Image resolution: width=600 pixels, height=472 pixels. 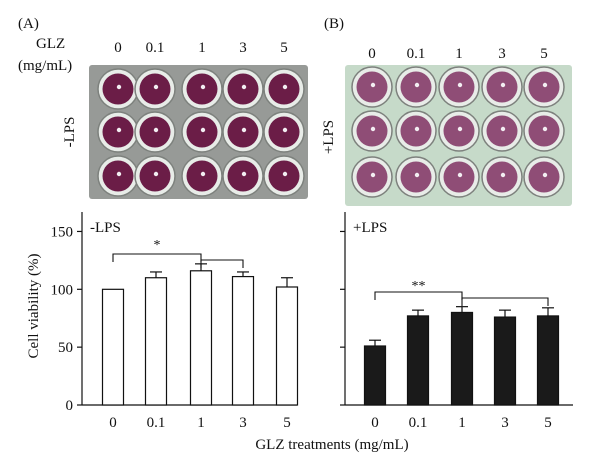 I want to click on chart-panel-label-a: -LPS, so click(x=105, y=228).